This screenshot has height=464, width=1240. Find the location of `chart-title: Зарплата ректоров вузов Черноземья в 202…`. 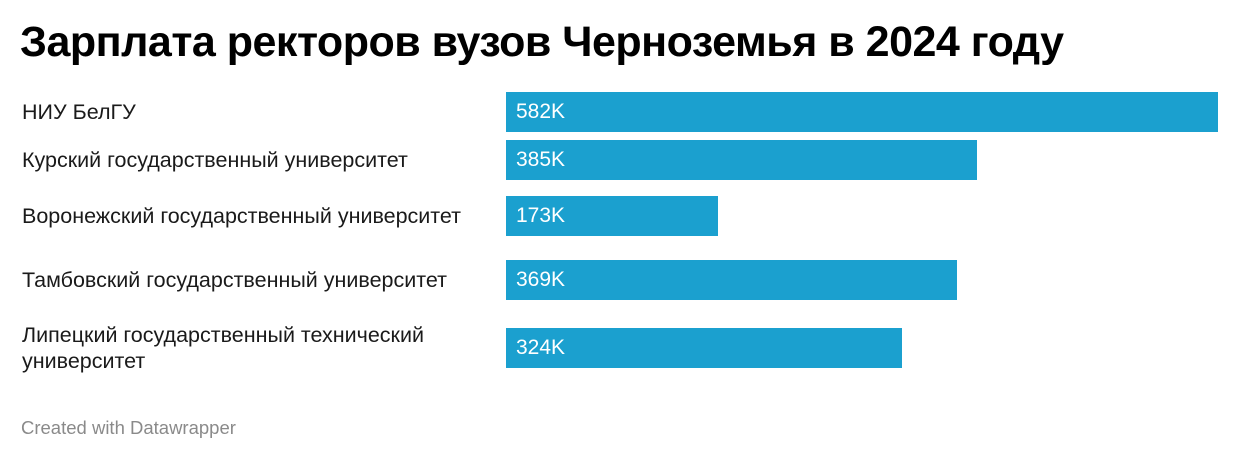

chart-title: Зарплата ректоров вузов Черноземья в 202… is located at coordinates (542, 42).